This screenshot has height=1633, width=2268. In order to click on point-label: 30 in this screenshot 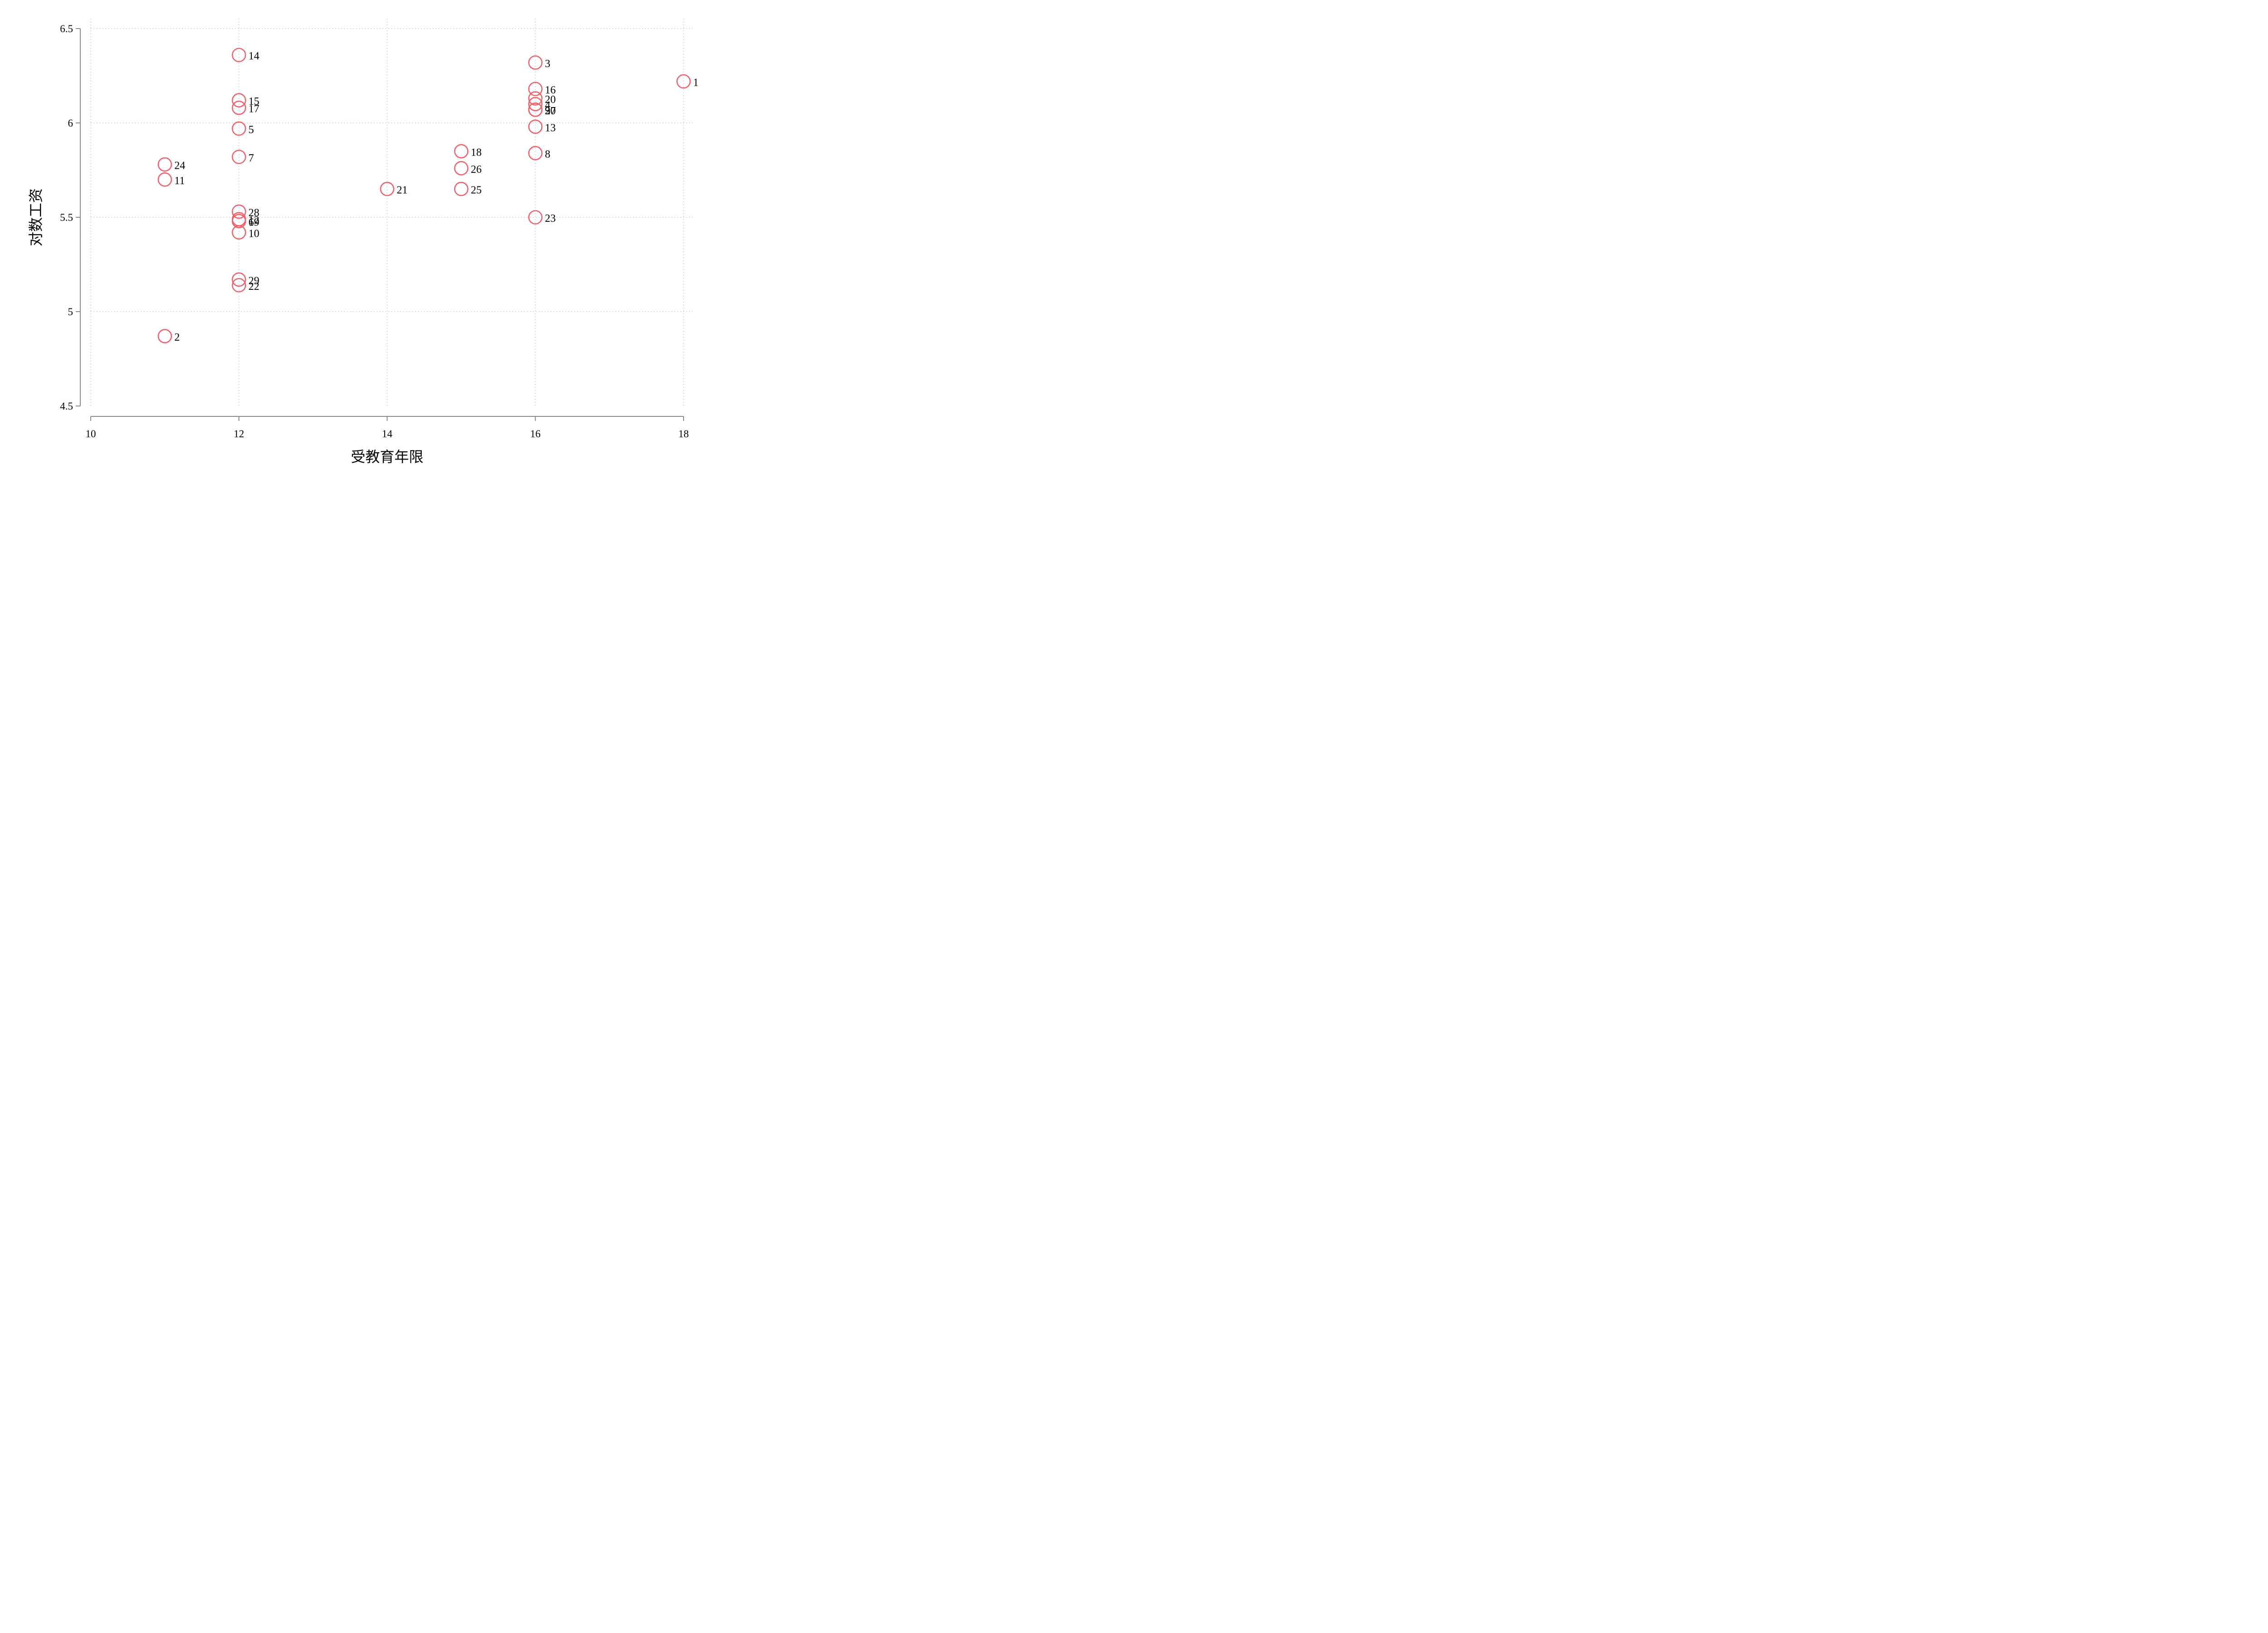, I will do `click(550, 111)`.